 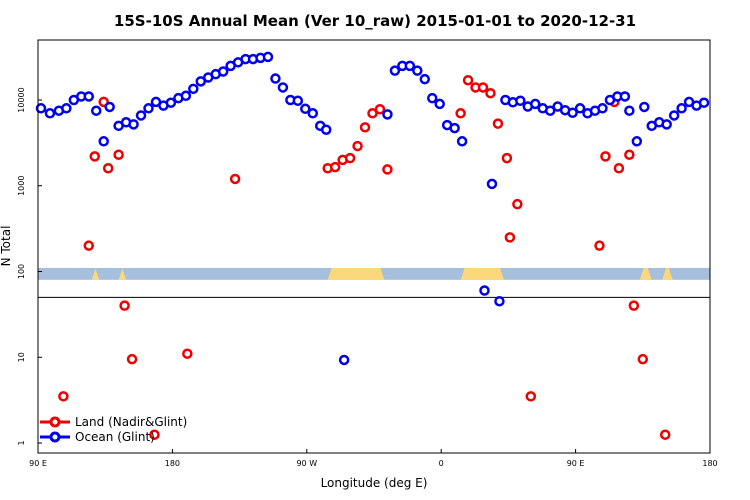 I want to click on legend-entry-ocean: Ocean (Glint), so click(x=97, y=437).